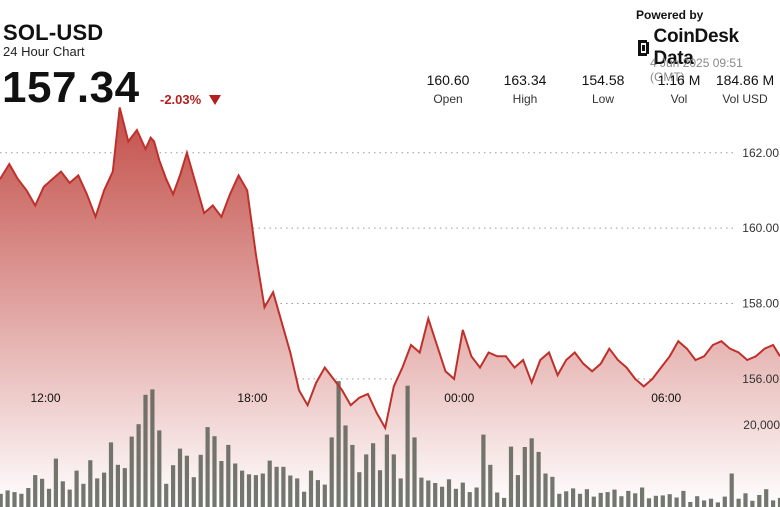 The height and width of the screenshot is (507, 780). I want to click on stat-label: High, so click(525, 99).